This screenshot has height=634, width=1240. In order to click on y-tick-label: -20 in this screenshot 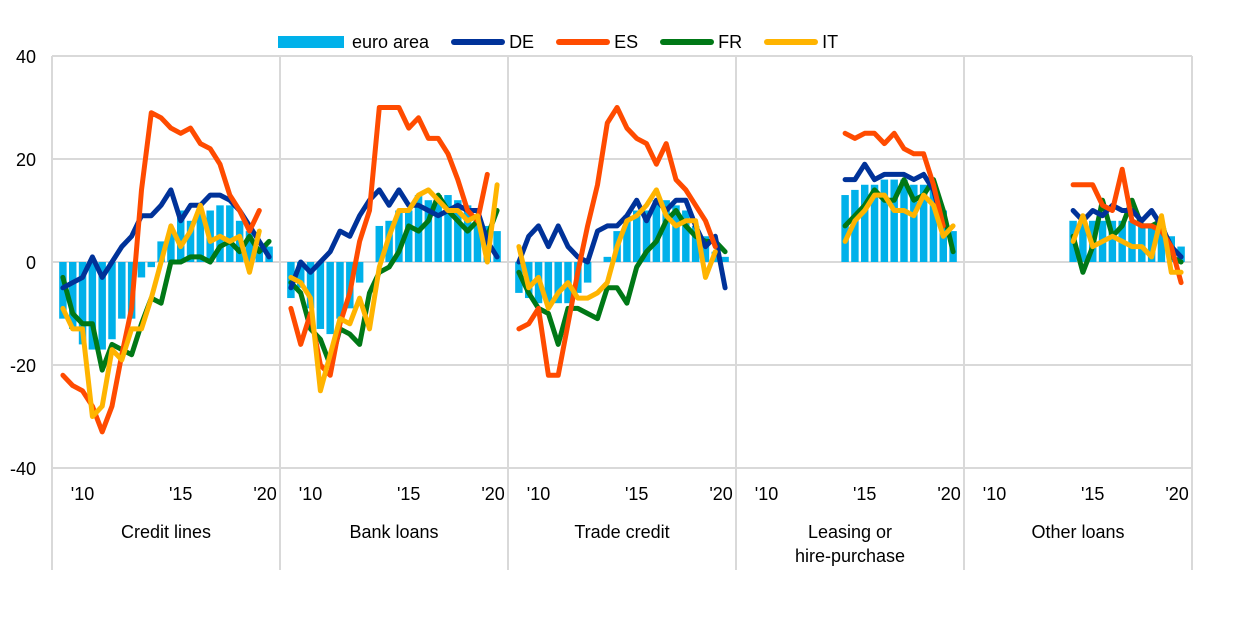, I will do `click(23, 366)`.